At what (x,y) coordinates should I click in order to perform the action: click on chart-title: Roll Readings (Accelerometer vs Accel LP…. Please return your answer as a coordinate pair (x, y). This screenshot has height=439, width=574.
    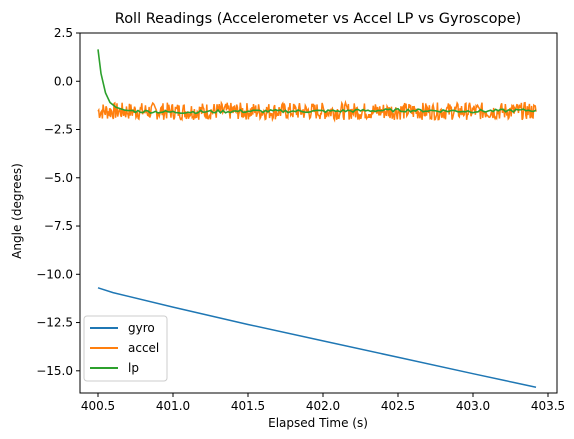
    Looking at the image, I should click on (318, 19).